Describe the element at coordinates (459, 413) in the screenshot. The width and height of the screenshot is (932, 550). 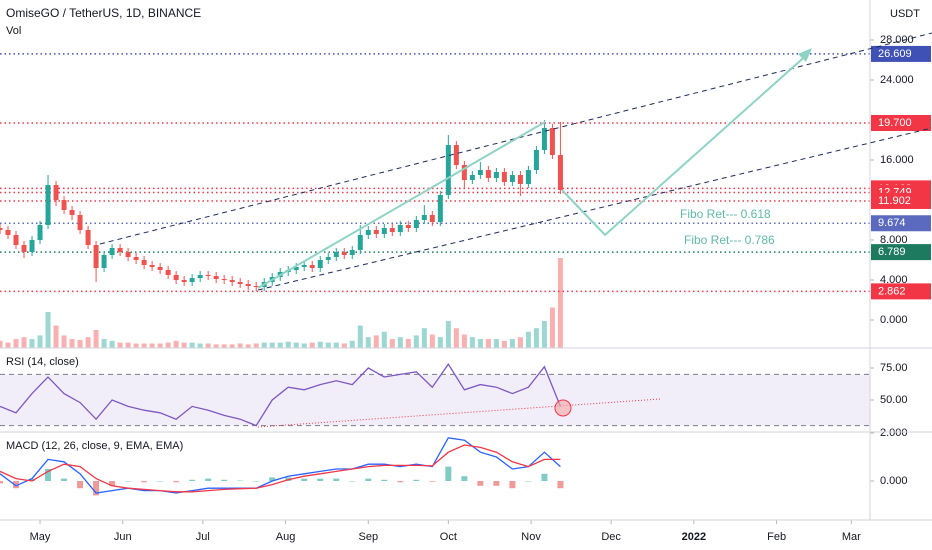
I see `rsi-trendline` at that location.